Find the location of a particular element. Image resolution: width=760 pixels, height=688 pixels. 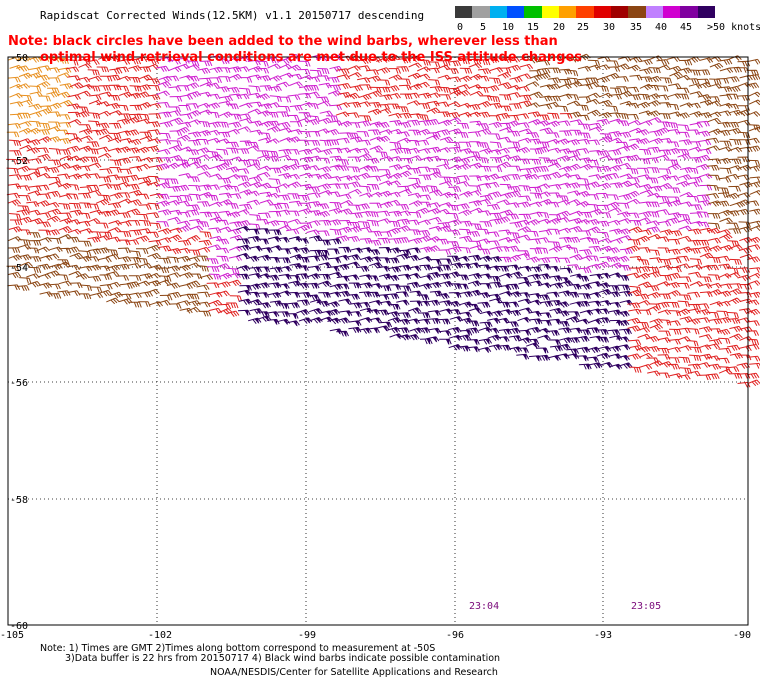

legend-label: 20 is located at coordinates (559, 27).